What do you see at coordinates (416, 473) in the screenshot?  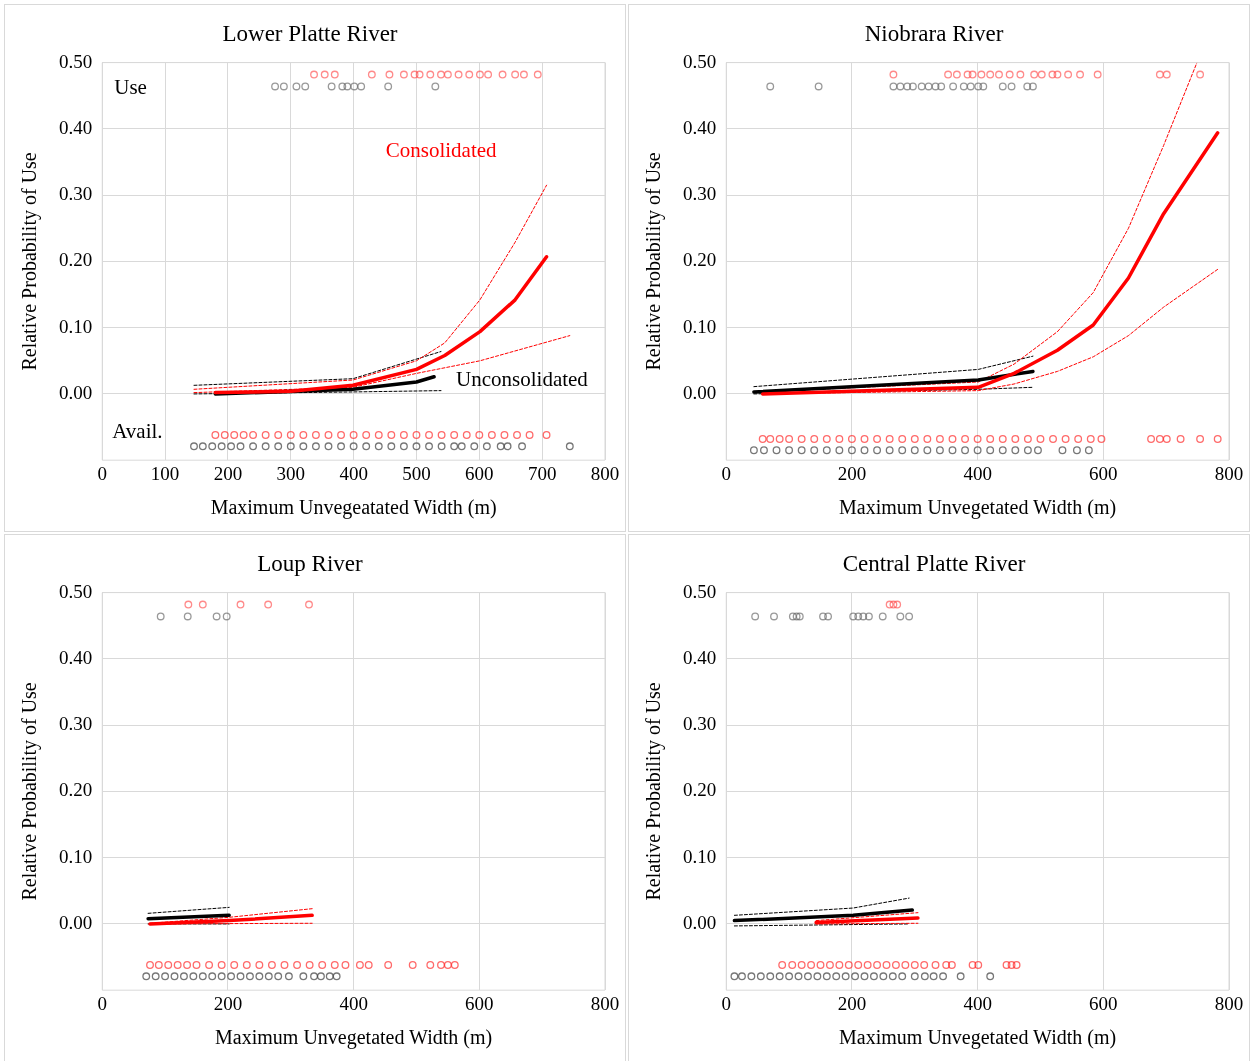 I see `x-tick-label: 500` at bounding box center [416, 473].